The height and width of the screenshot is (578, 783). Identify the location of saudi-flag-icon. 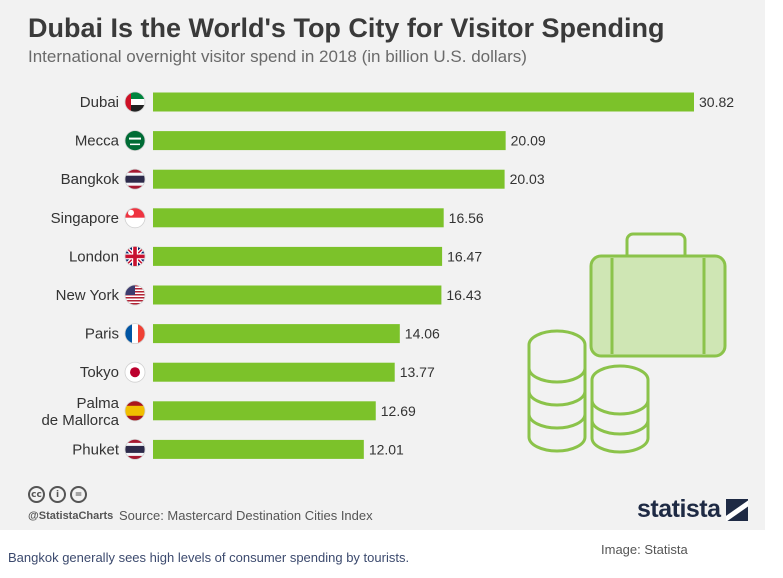
(135, 141).